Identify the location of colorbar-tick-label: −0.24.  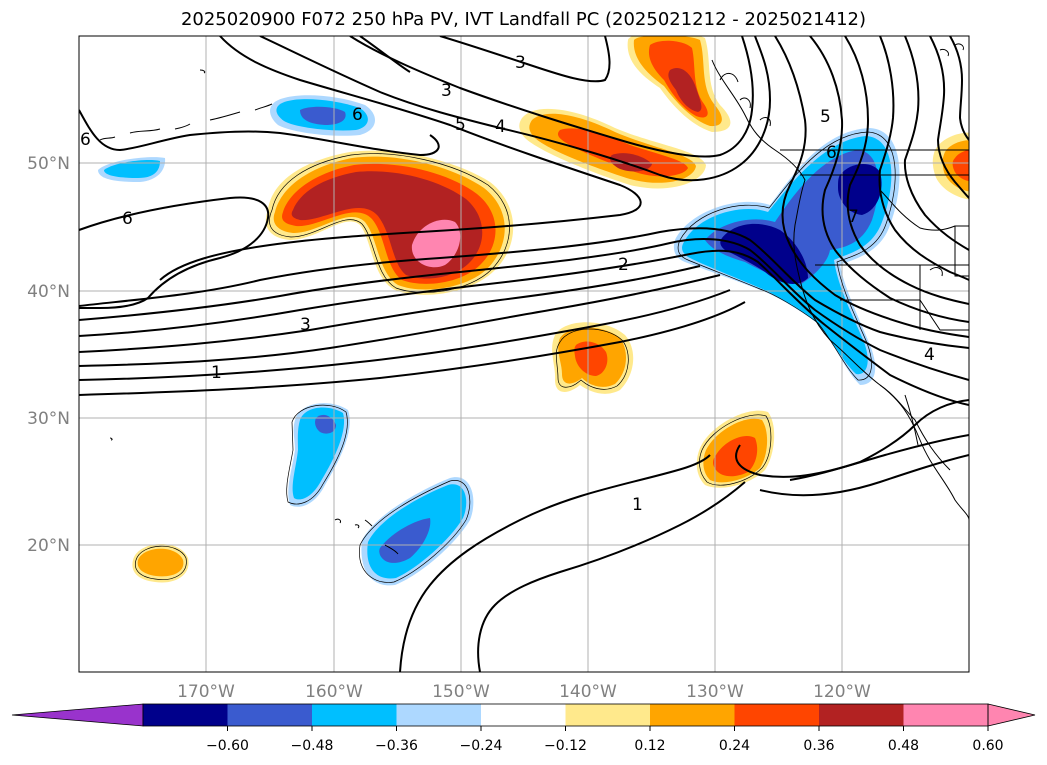
(481, 746).